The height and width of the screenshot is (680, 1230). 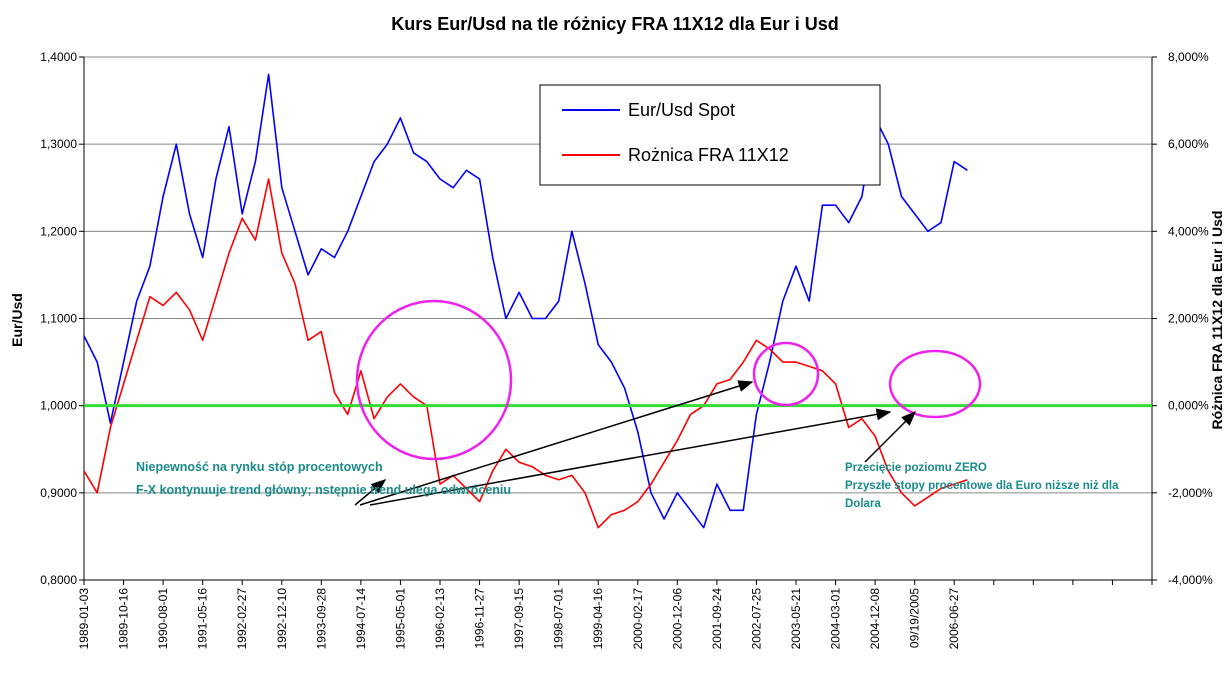 I want to click on y-tick-label: 0,9000, so click(x=58, y=493).